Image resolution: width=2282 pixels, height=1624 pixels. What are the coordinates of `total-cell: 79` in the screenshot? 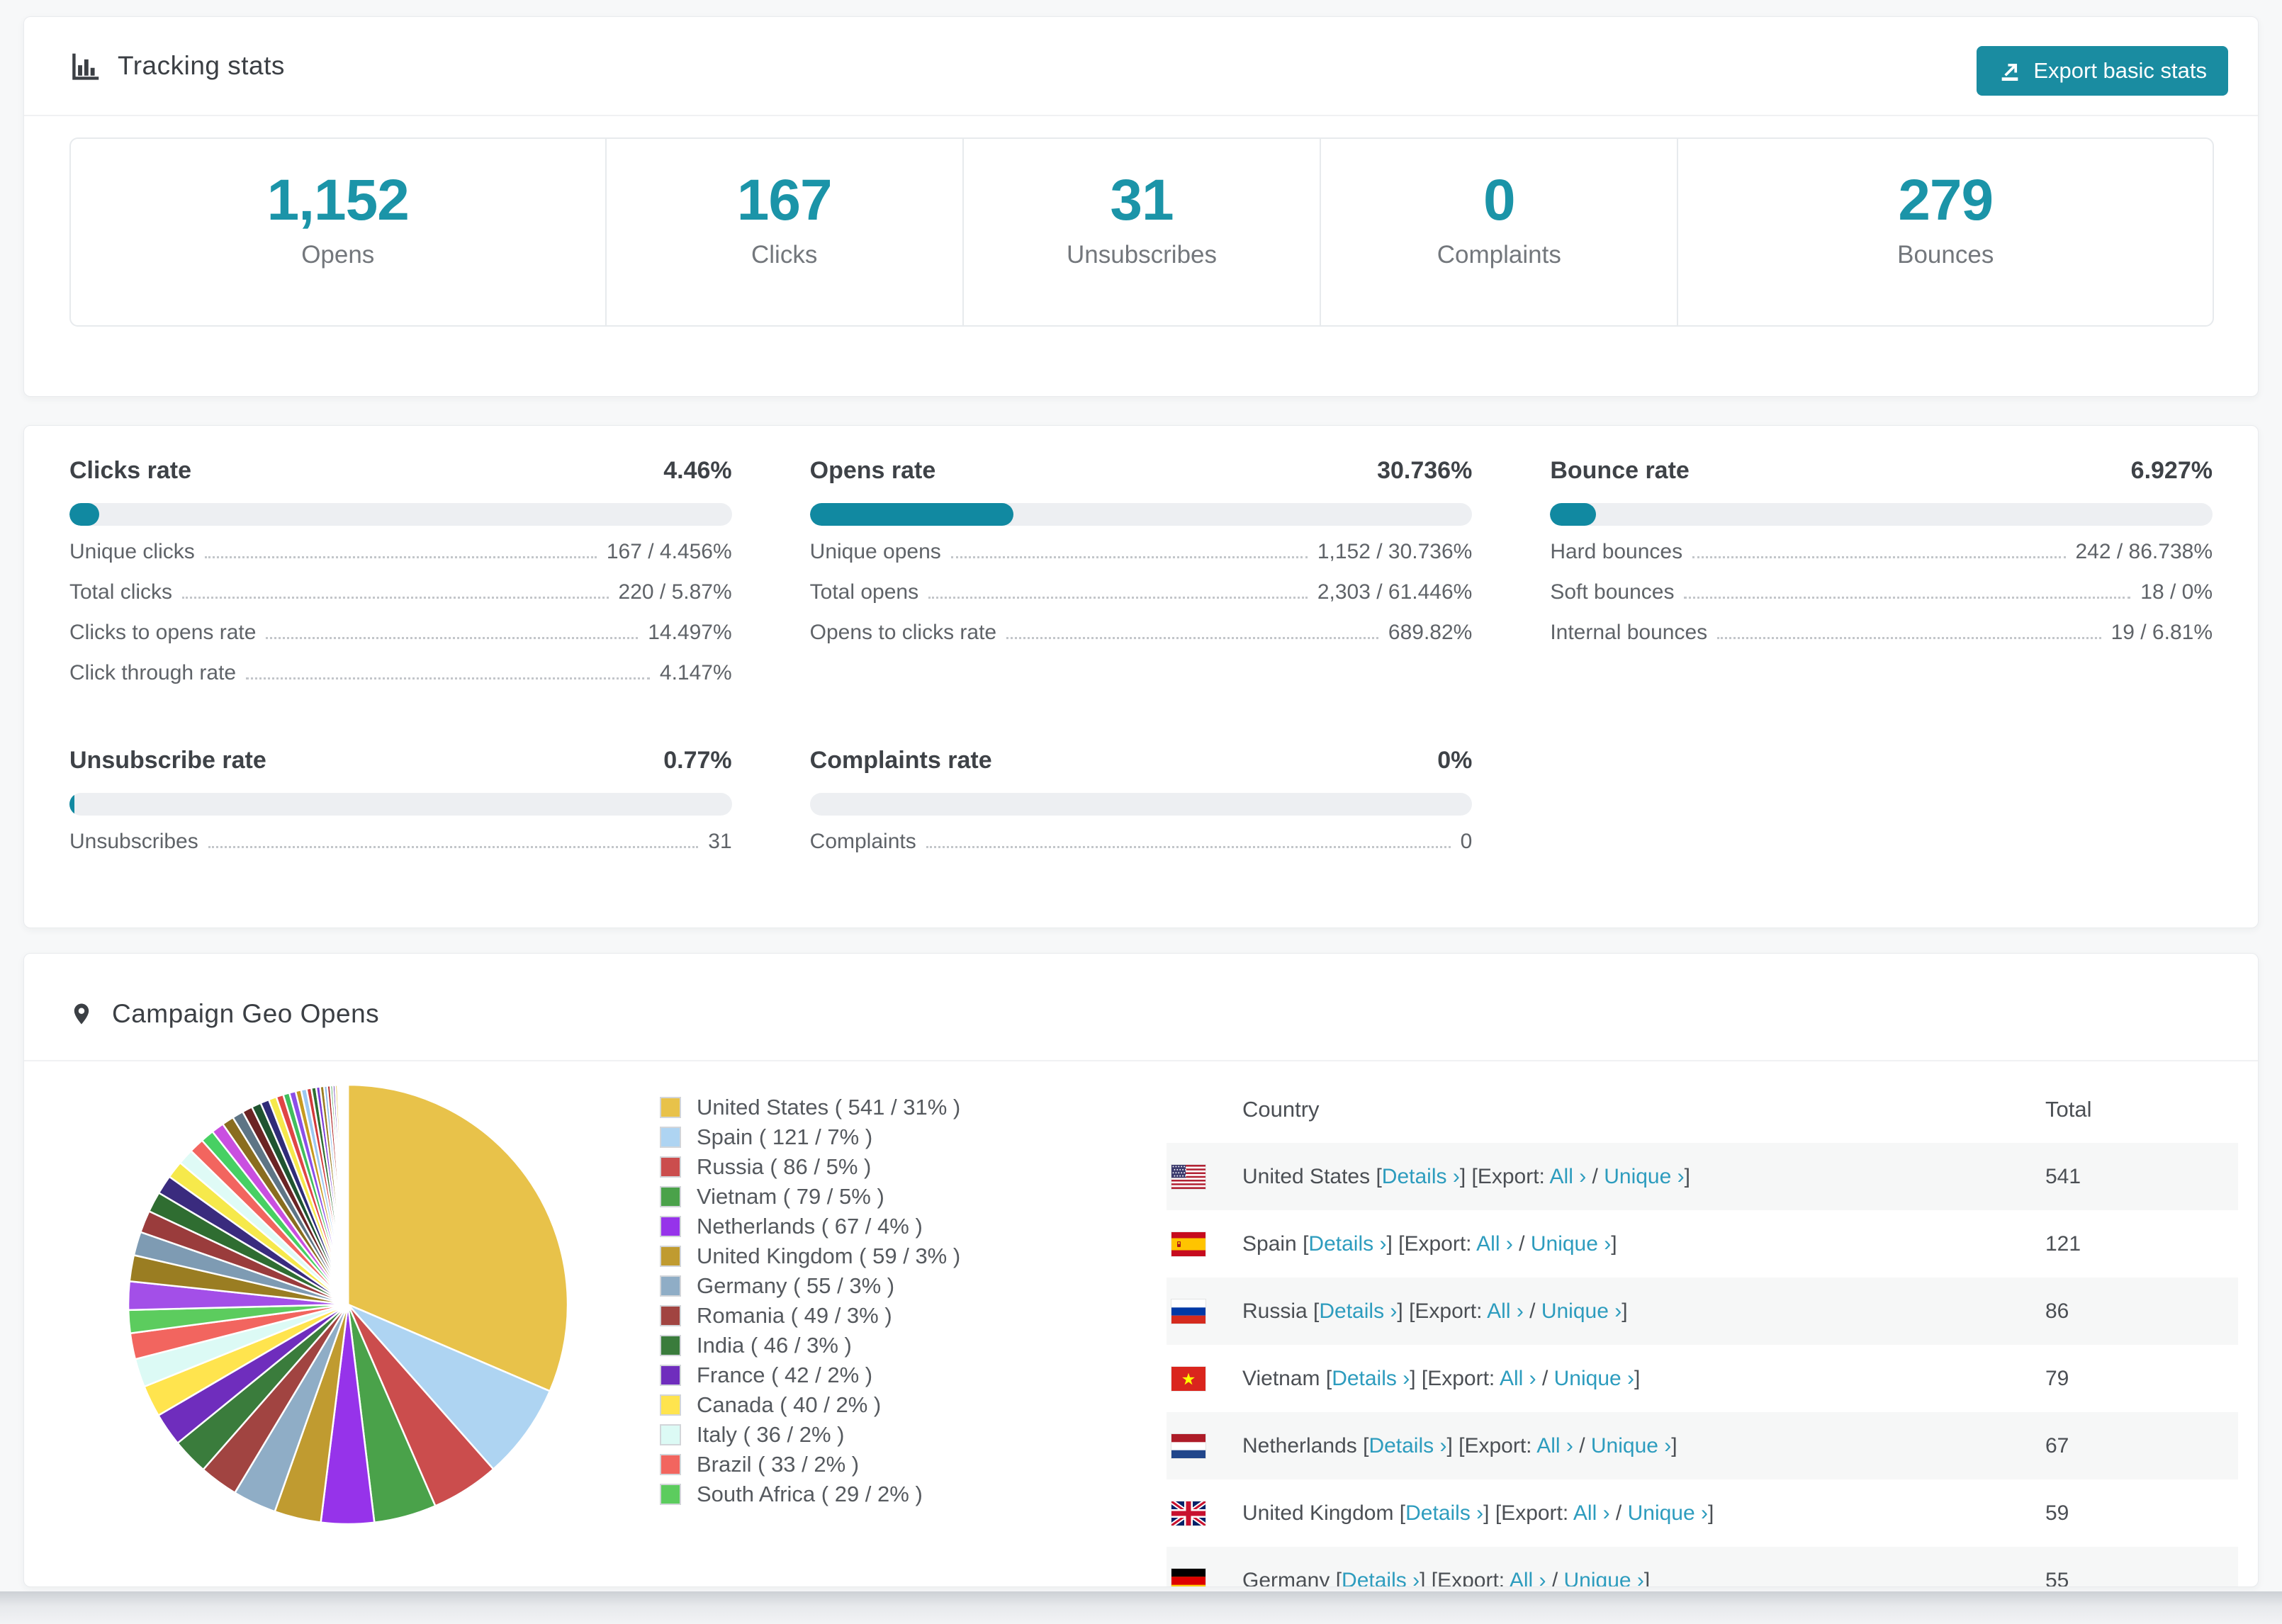 It's located at (2057, 1378).